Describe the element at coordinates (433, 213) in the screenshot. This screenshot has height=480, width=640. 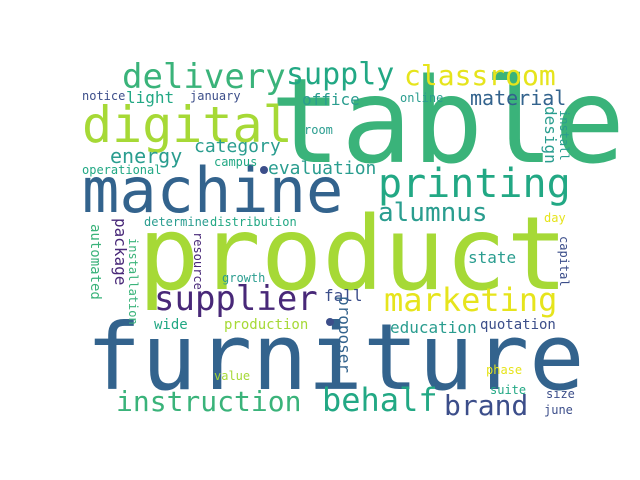
I see `word-alumnus: alumnus` at that location.